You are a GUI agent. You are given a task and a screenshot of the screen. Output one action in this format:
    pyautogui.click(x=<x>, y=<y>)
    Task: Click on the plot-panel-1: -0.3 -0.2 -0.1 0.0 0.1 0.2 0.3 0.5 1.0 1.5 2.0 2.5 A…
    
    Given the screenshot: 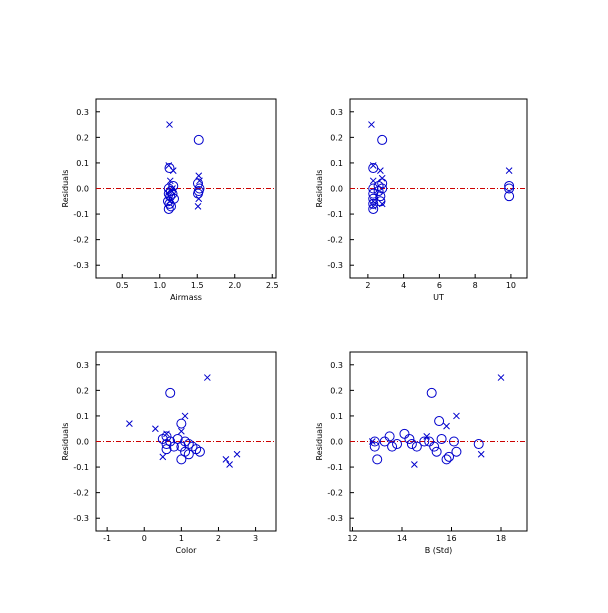 What is the action you would take?
    pyautogui.click(x=170, y=200)
    